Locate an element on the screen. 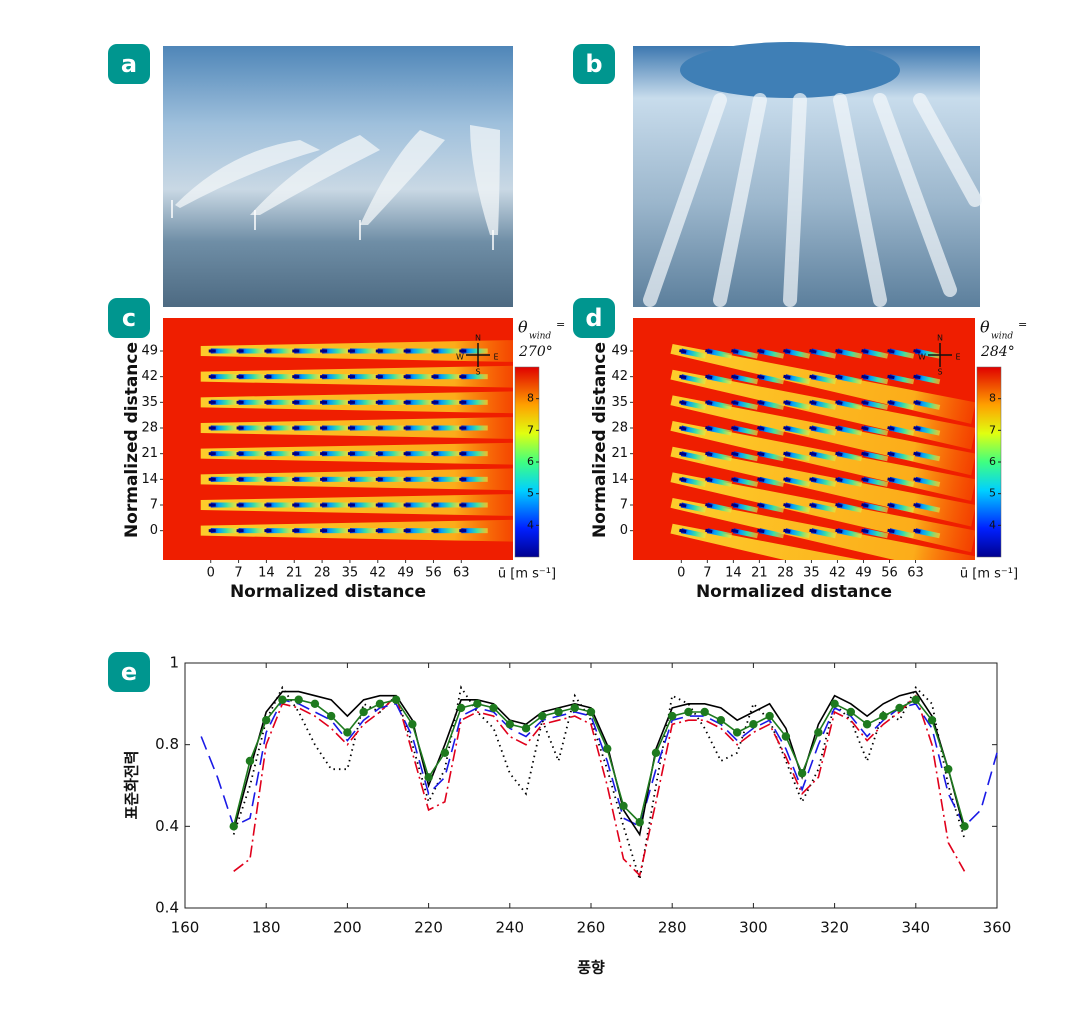 This screenshot has width=1080, height=1032. colorbar-tick-label: 5 is located at coordinates (530, 493).